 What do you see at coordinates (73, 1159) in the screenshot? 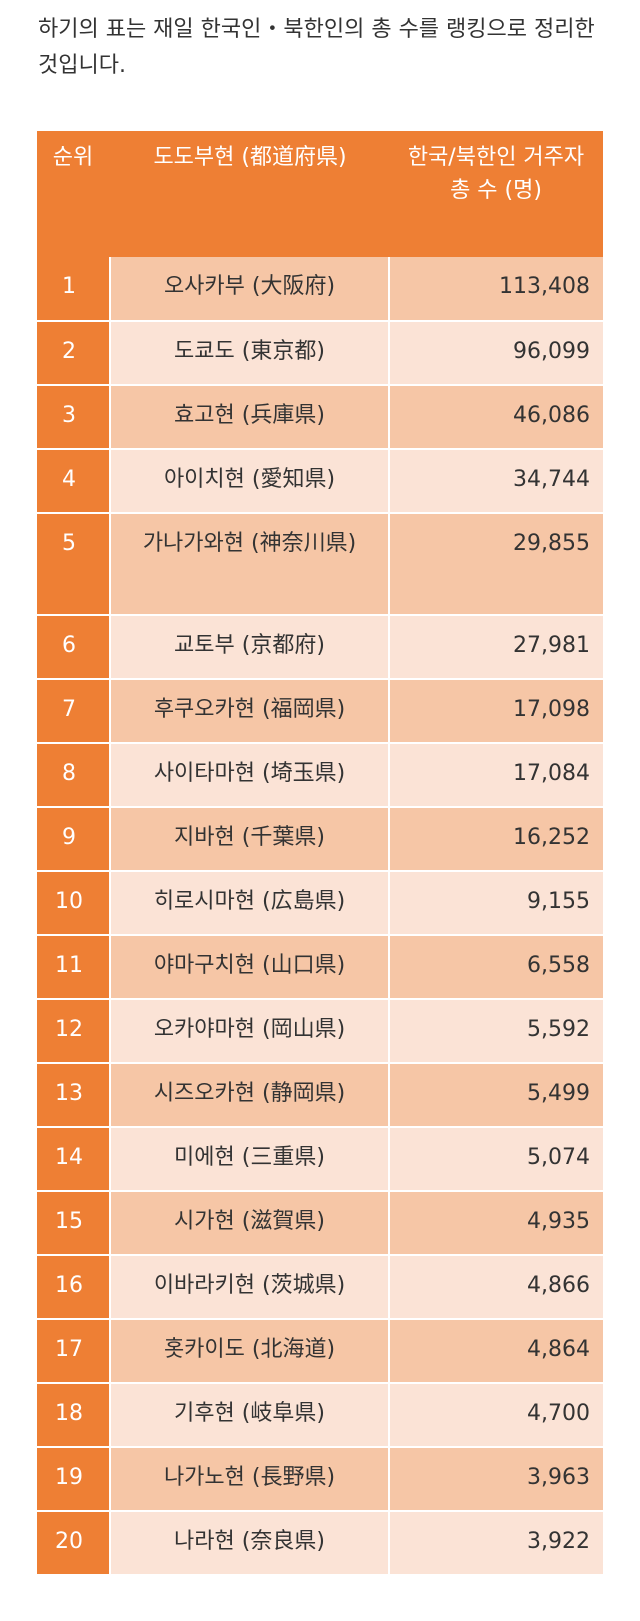
I see `rank-cell: 14` at bounding box center [73, 1159].